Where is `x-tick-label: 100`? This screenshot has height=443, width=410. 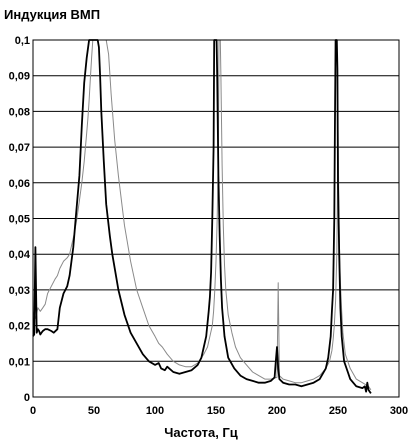
x-tick-label: 100 is located at coordinates (155, 411).